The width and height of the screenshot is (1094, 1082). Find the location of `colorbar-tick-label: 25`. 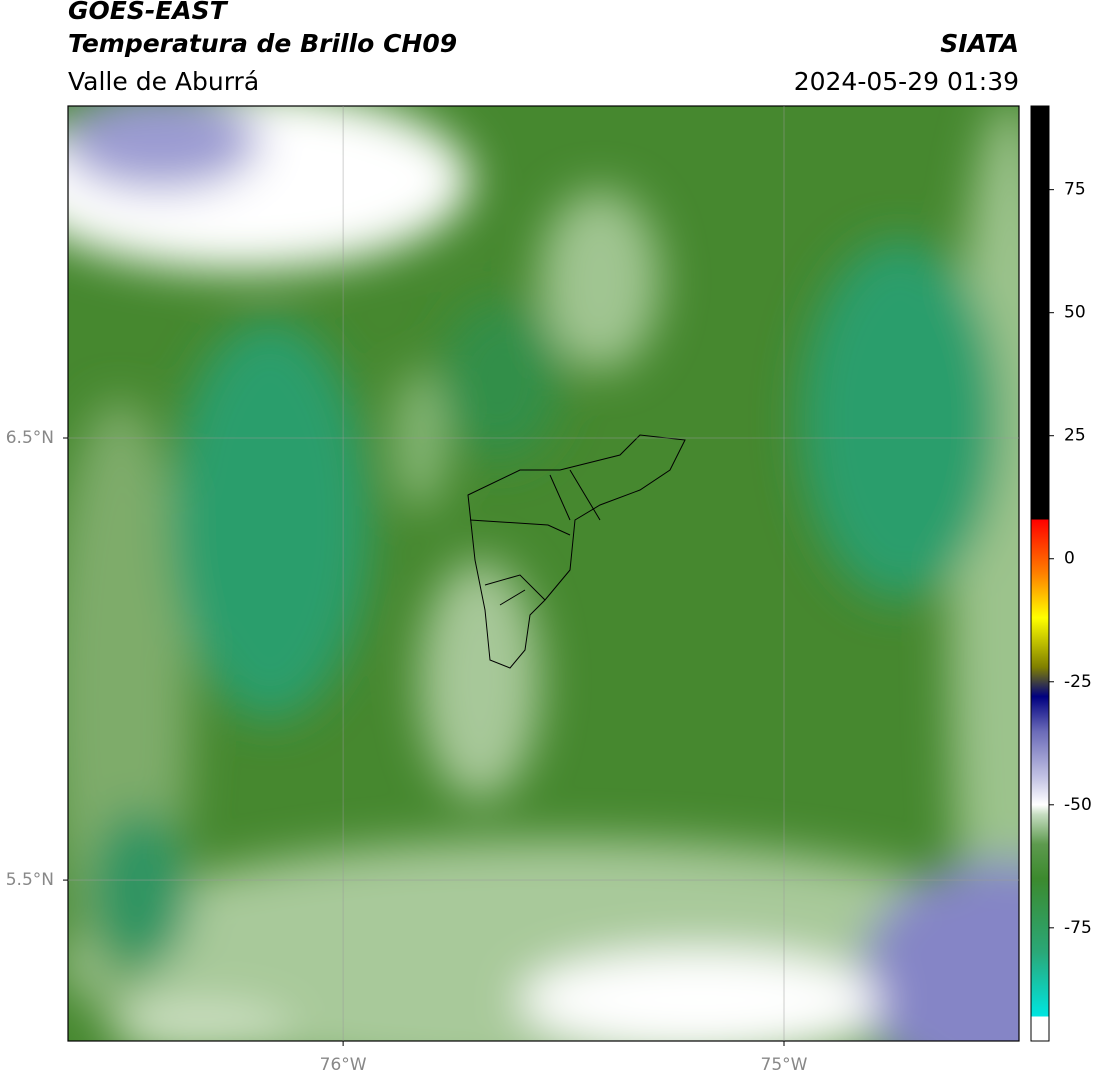

colorbar-tick-label: 25 is located at coordinates (1075, 436).